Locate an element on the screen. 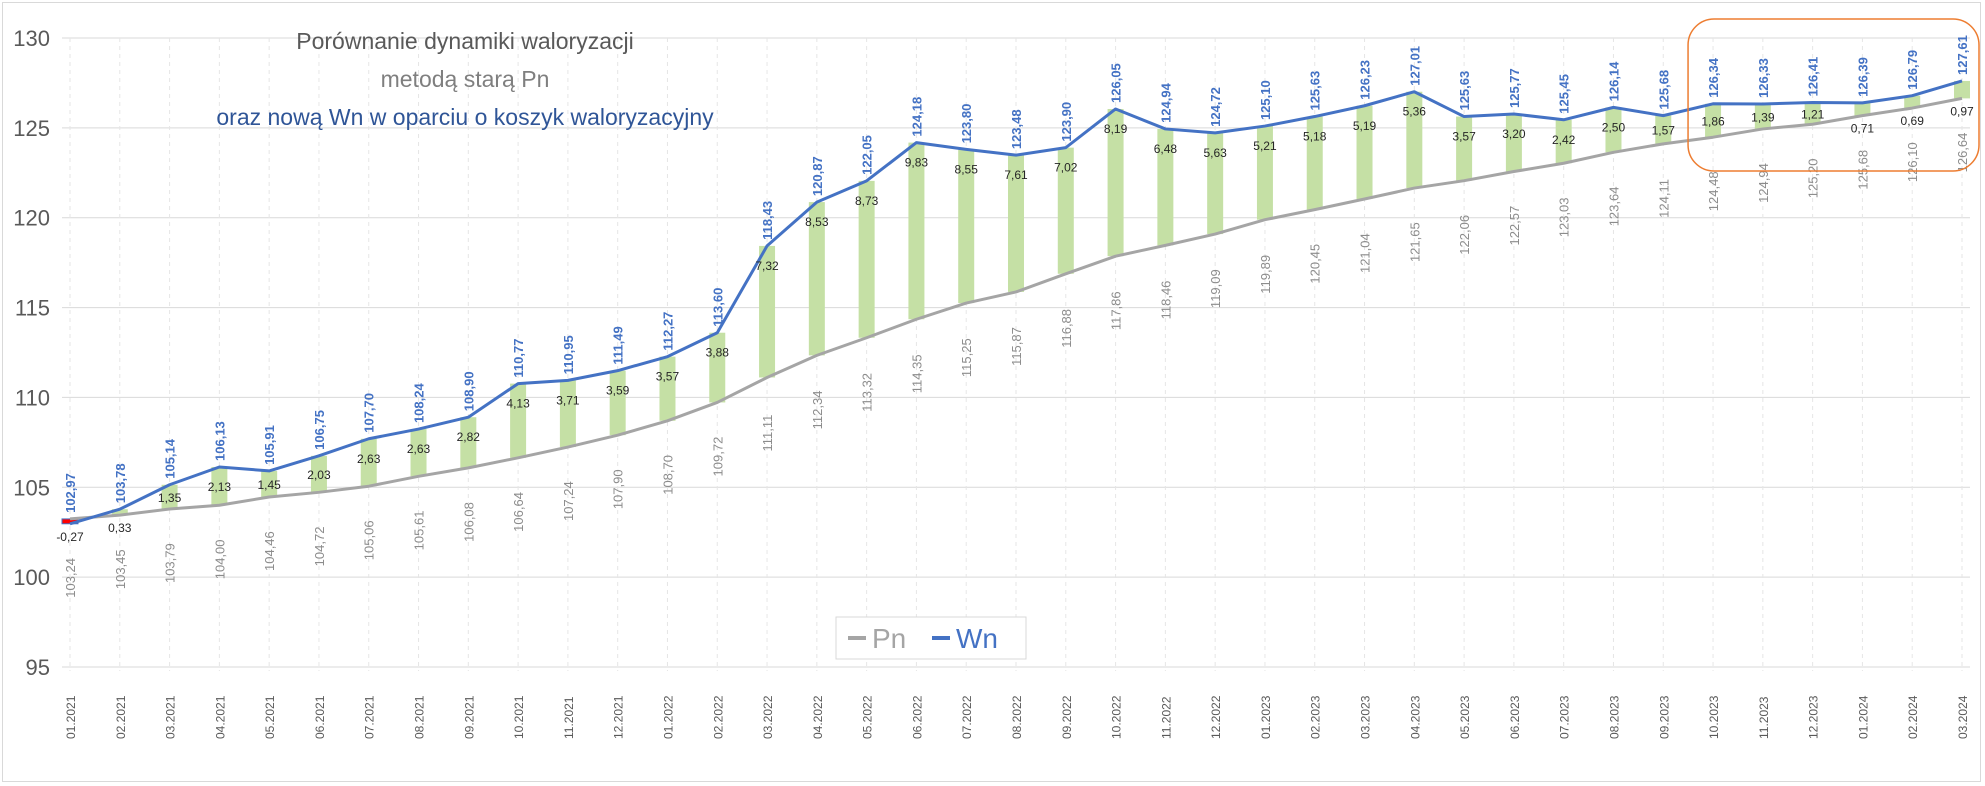  pn-data-label: 112,34 is located at coordinates (817, 410).